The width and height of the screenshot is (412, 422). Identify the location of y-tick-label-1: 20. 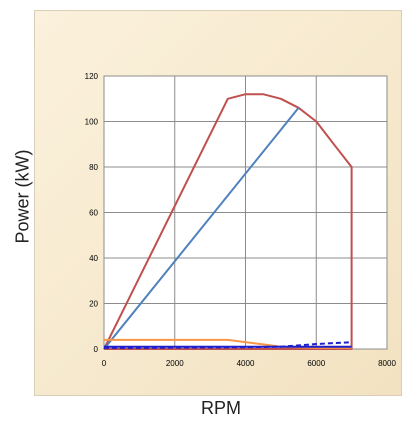
(93, 304).